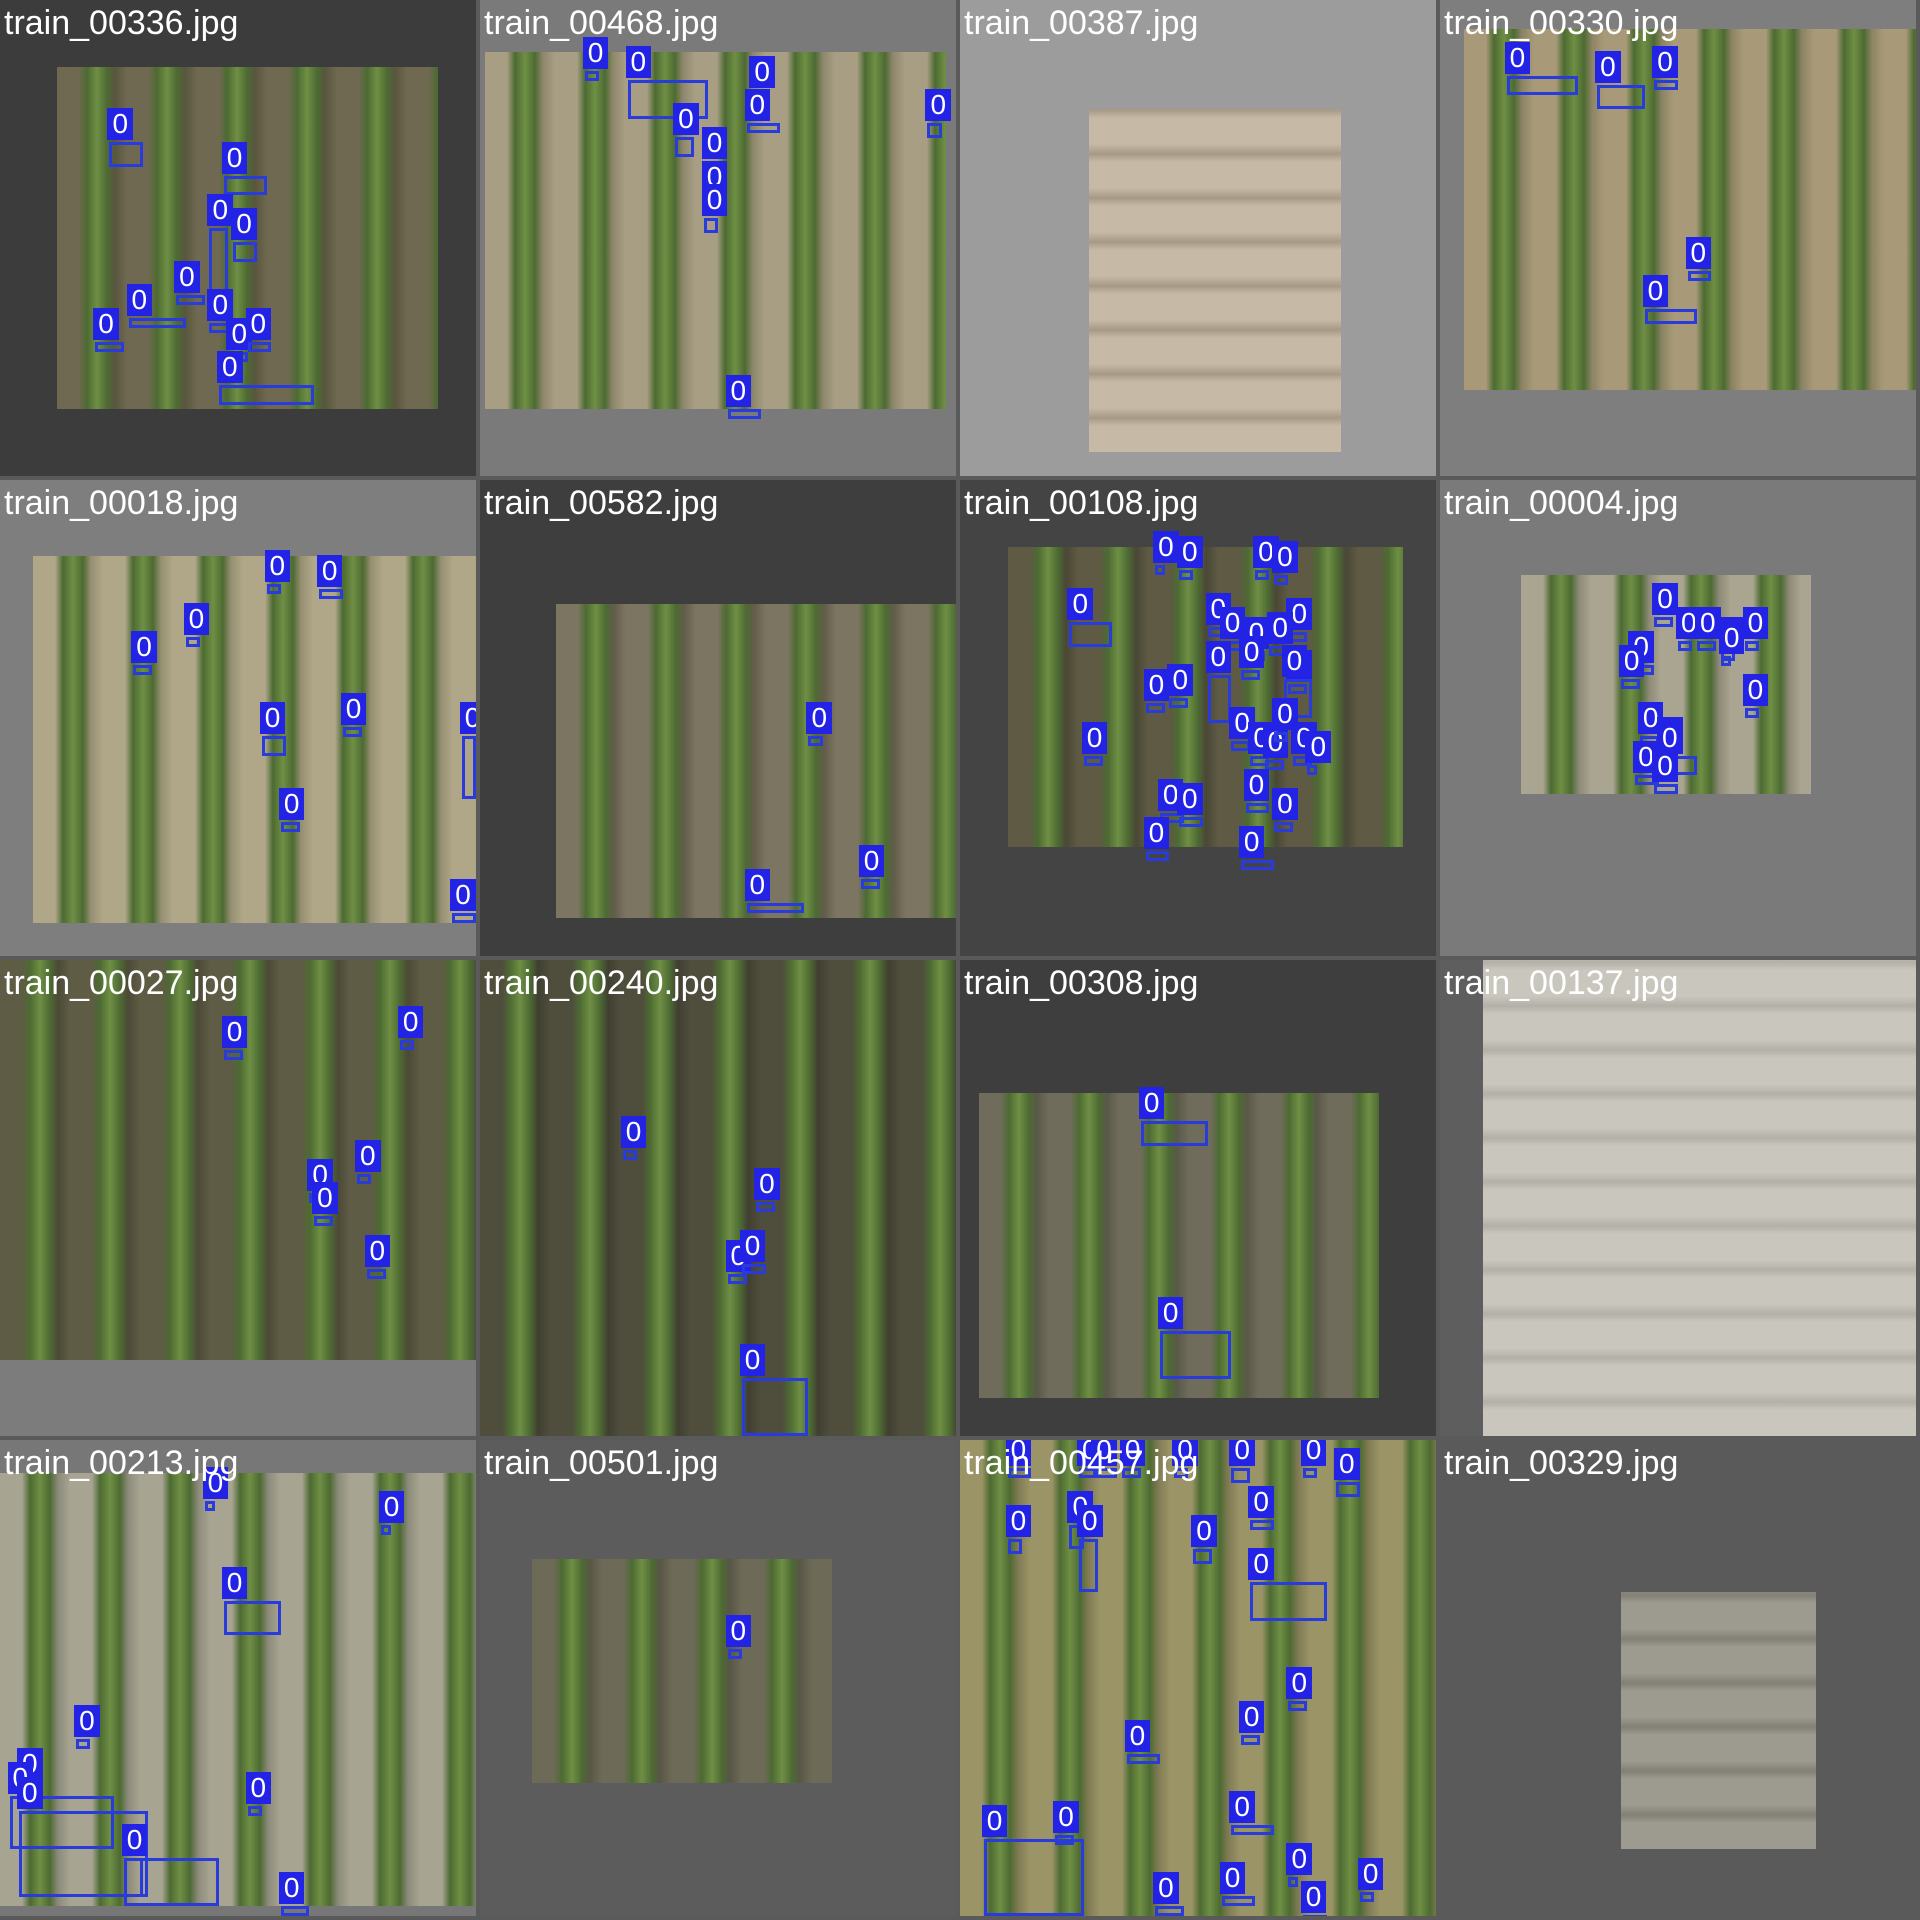 This screenshot has height=1920, width=1920. I want to click on tile: train_00137.jpg, so click(1678, 1198).